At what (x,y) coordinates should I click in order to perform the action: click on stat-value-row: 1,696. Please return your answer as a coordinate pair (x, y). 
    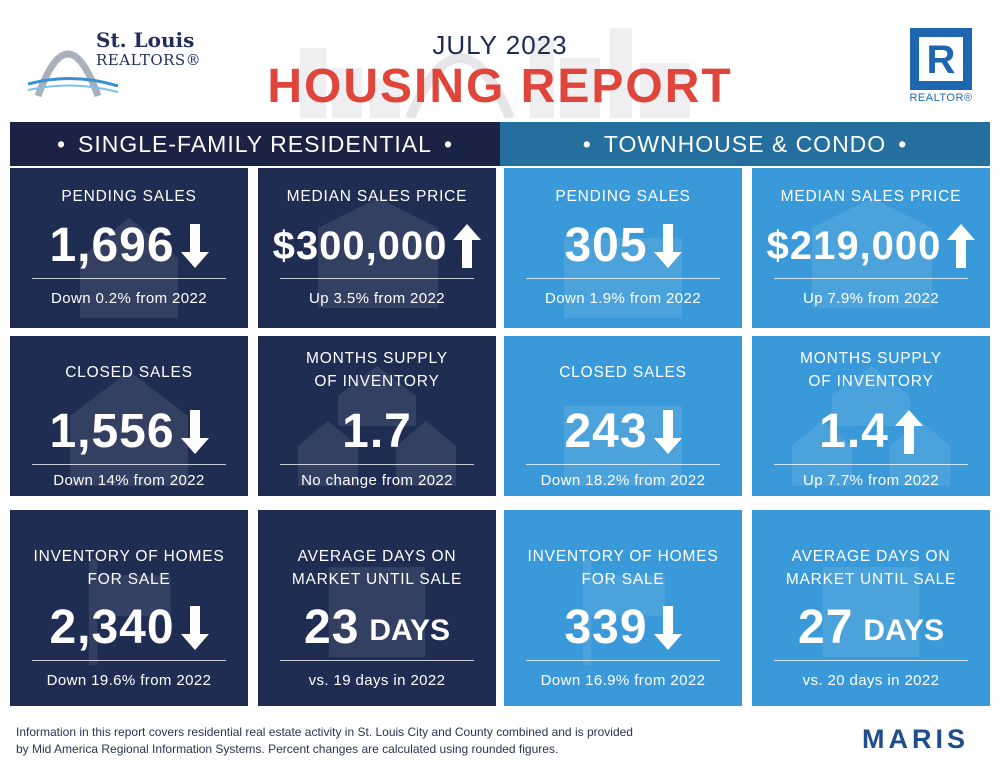
    Looking at the image, I should click on (129, 246).